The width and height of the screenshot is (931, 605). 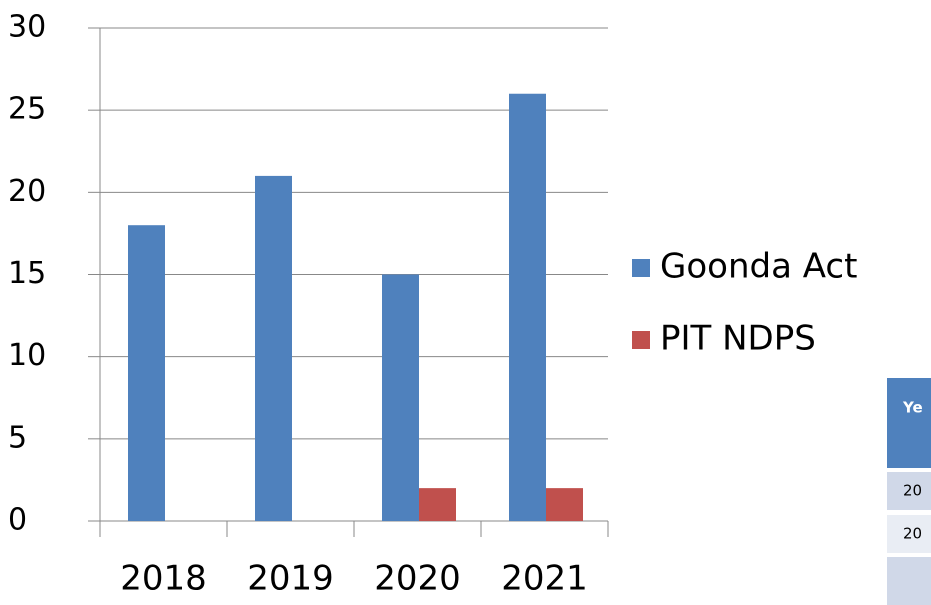 I want to click on x-tick-label: 2021, so click(x=544, y=579).